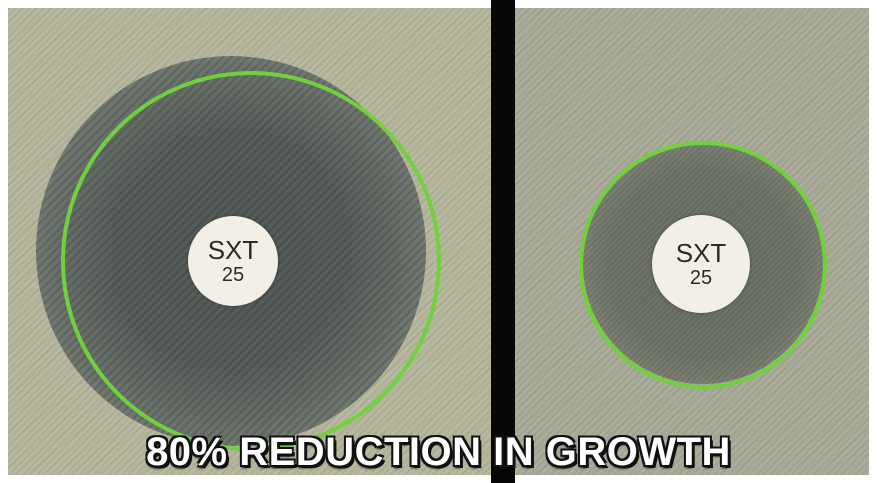  What do you see at coordinates (438, 452) in the screenshot?
I see `caption-text: 80% REDUCTION IN GROWTH` at bounding box center [438, 452].